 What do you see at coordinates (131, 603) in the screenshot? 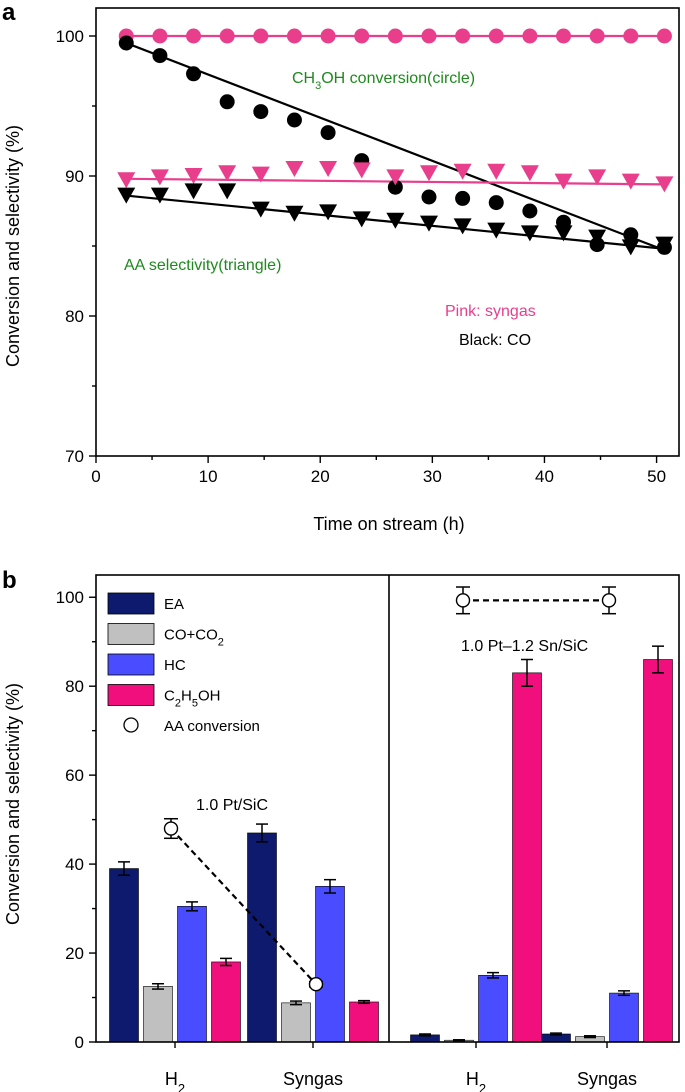
I see `legend-swatch-ea` at bounding box center [131, 603].